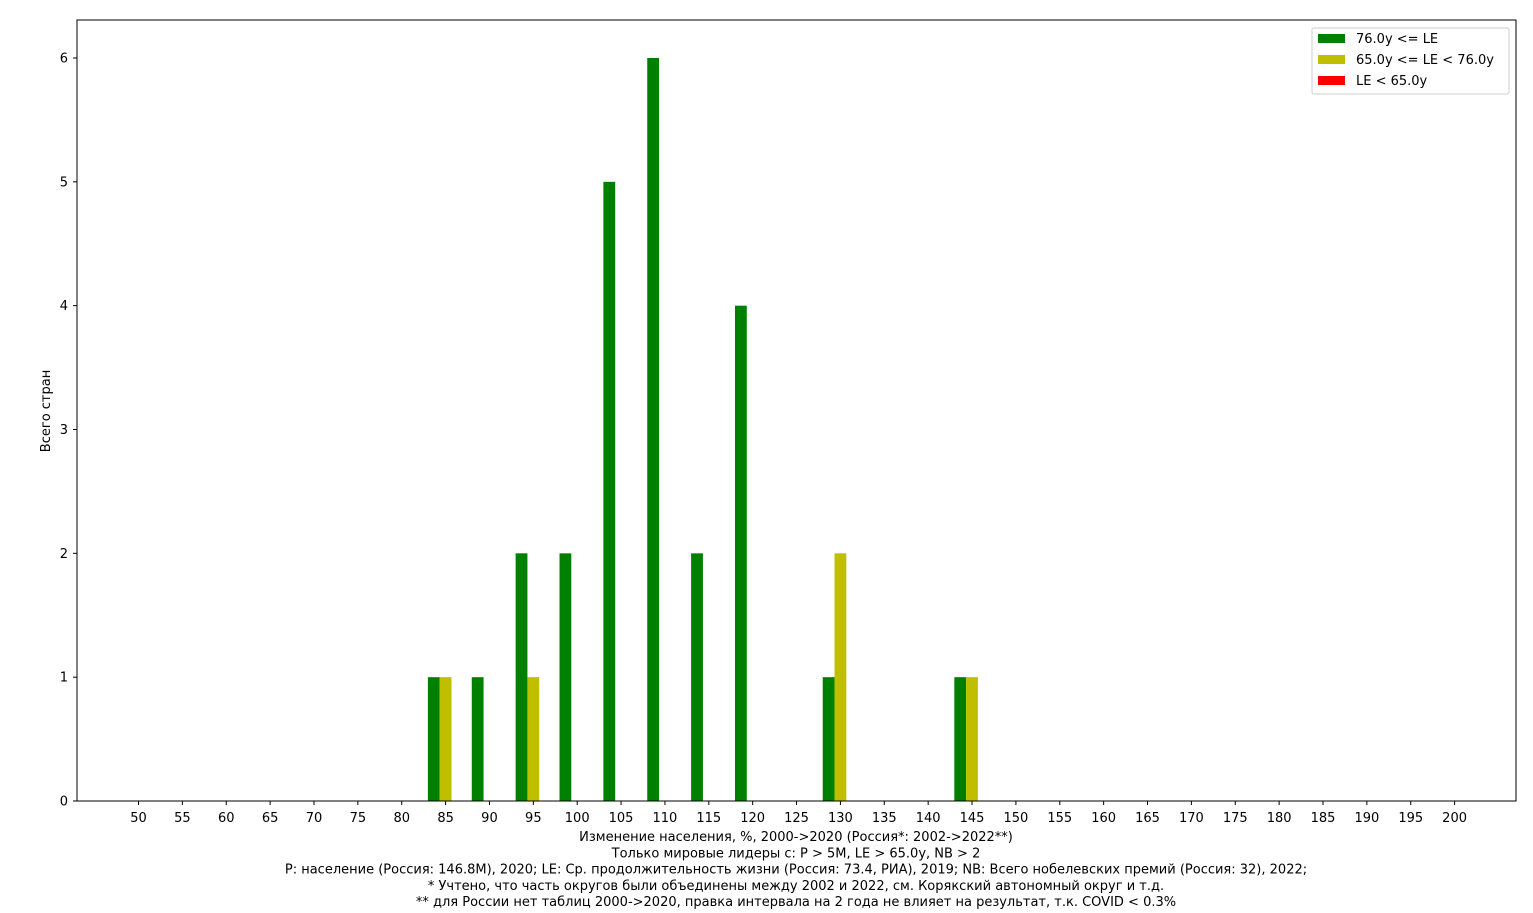 The width and height of the screenshot is (1533, 913). What do you see at coordinates (1103, 818) in the screenshot?
I see `x-tick-label: 160` at bounding box center [1103, 818].